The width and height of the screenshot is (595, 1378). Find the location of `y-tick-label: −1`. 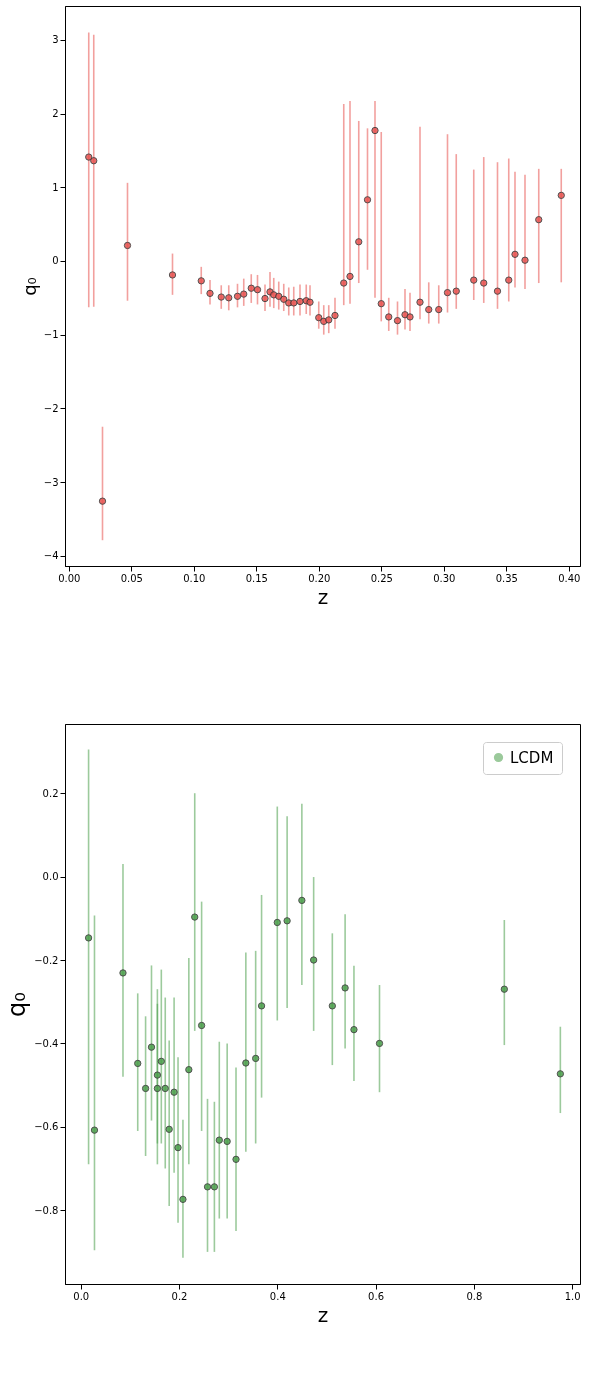

y-tick-label: −1 is located at coordinates (51, 335).